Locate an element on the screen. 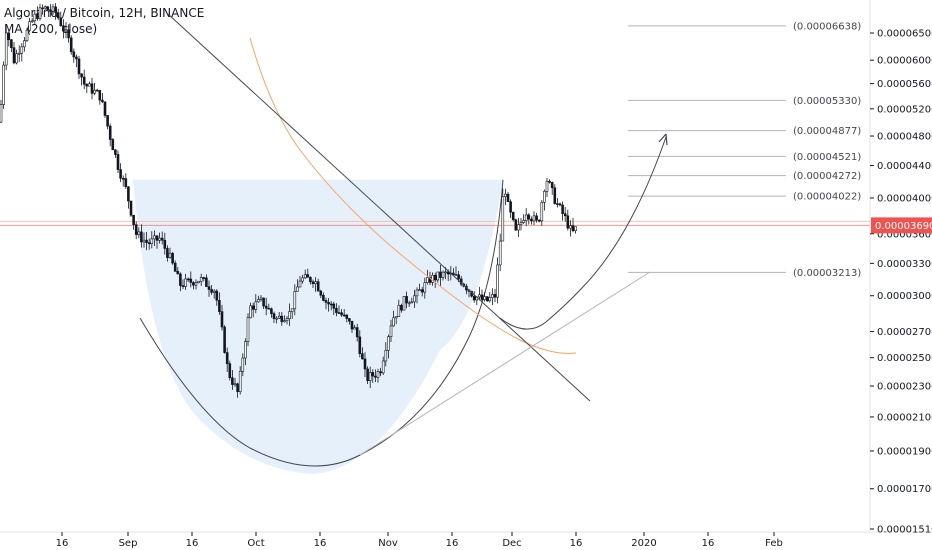  level-label-4: (0.00004272) is located at coordinates (827, 176).